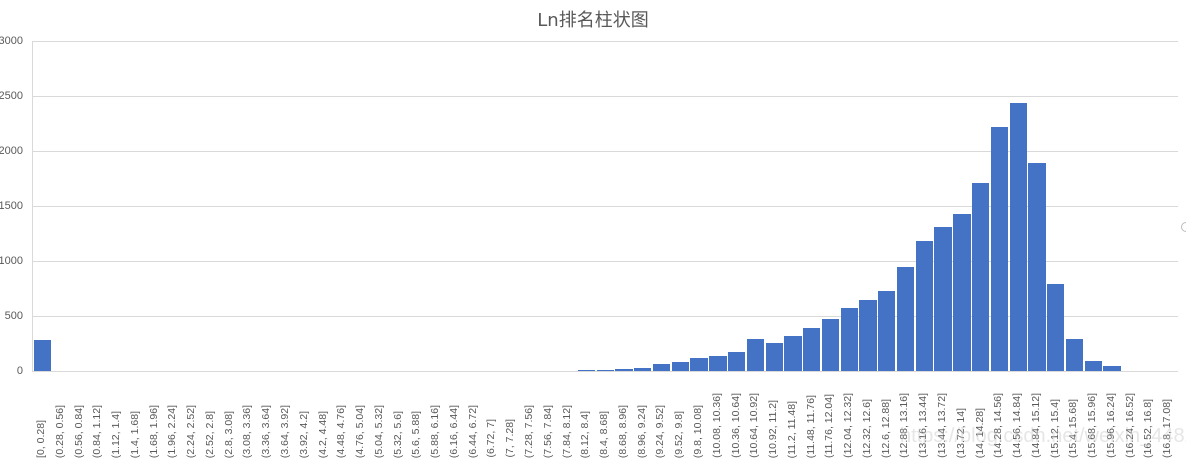  I want to click on x-tick-label: (7.84, 8.12], so click(566, 431).